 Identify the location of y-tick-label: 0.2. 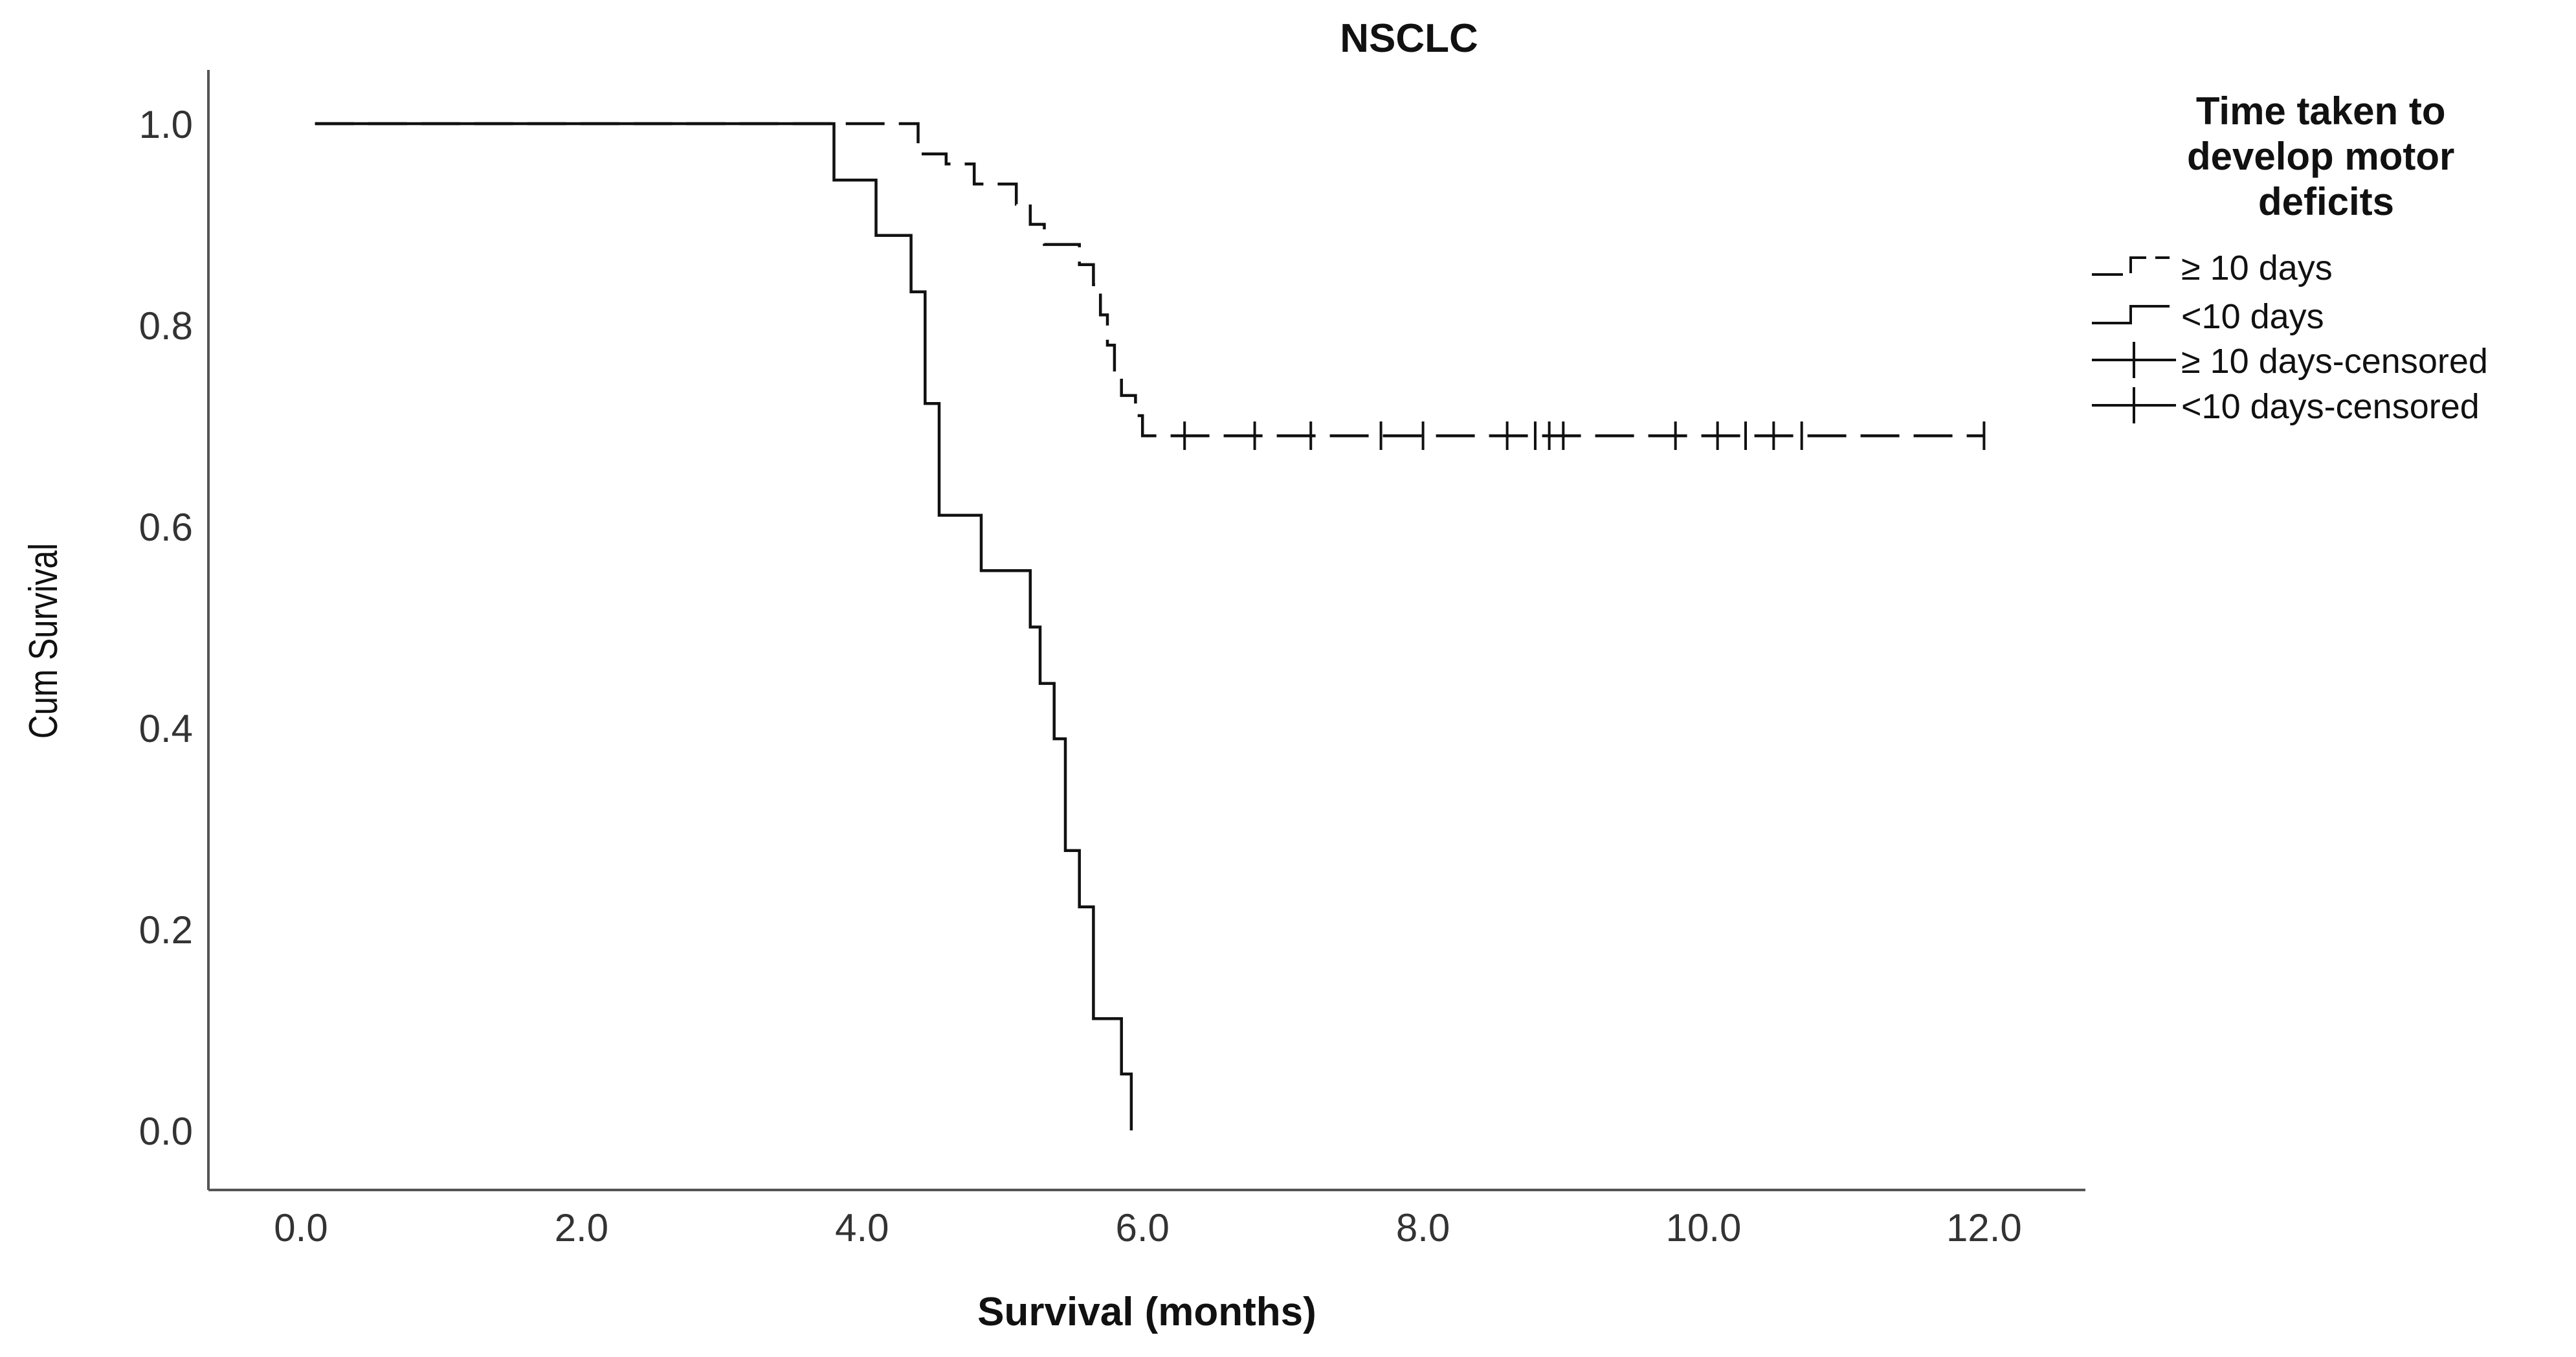
(166, 930).